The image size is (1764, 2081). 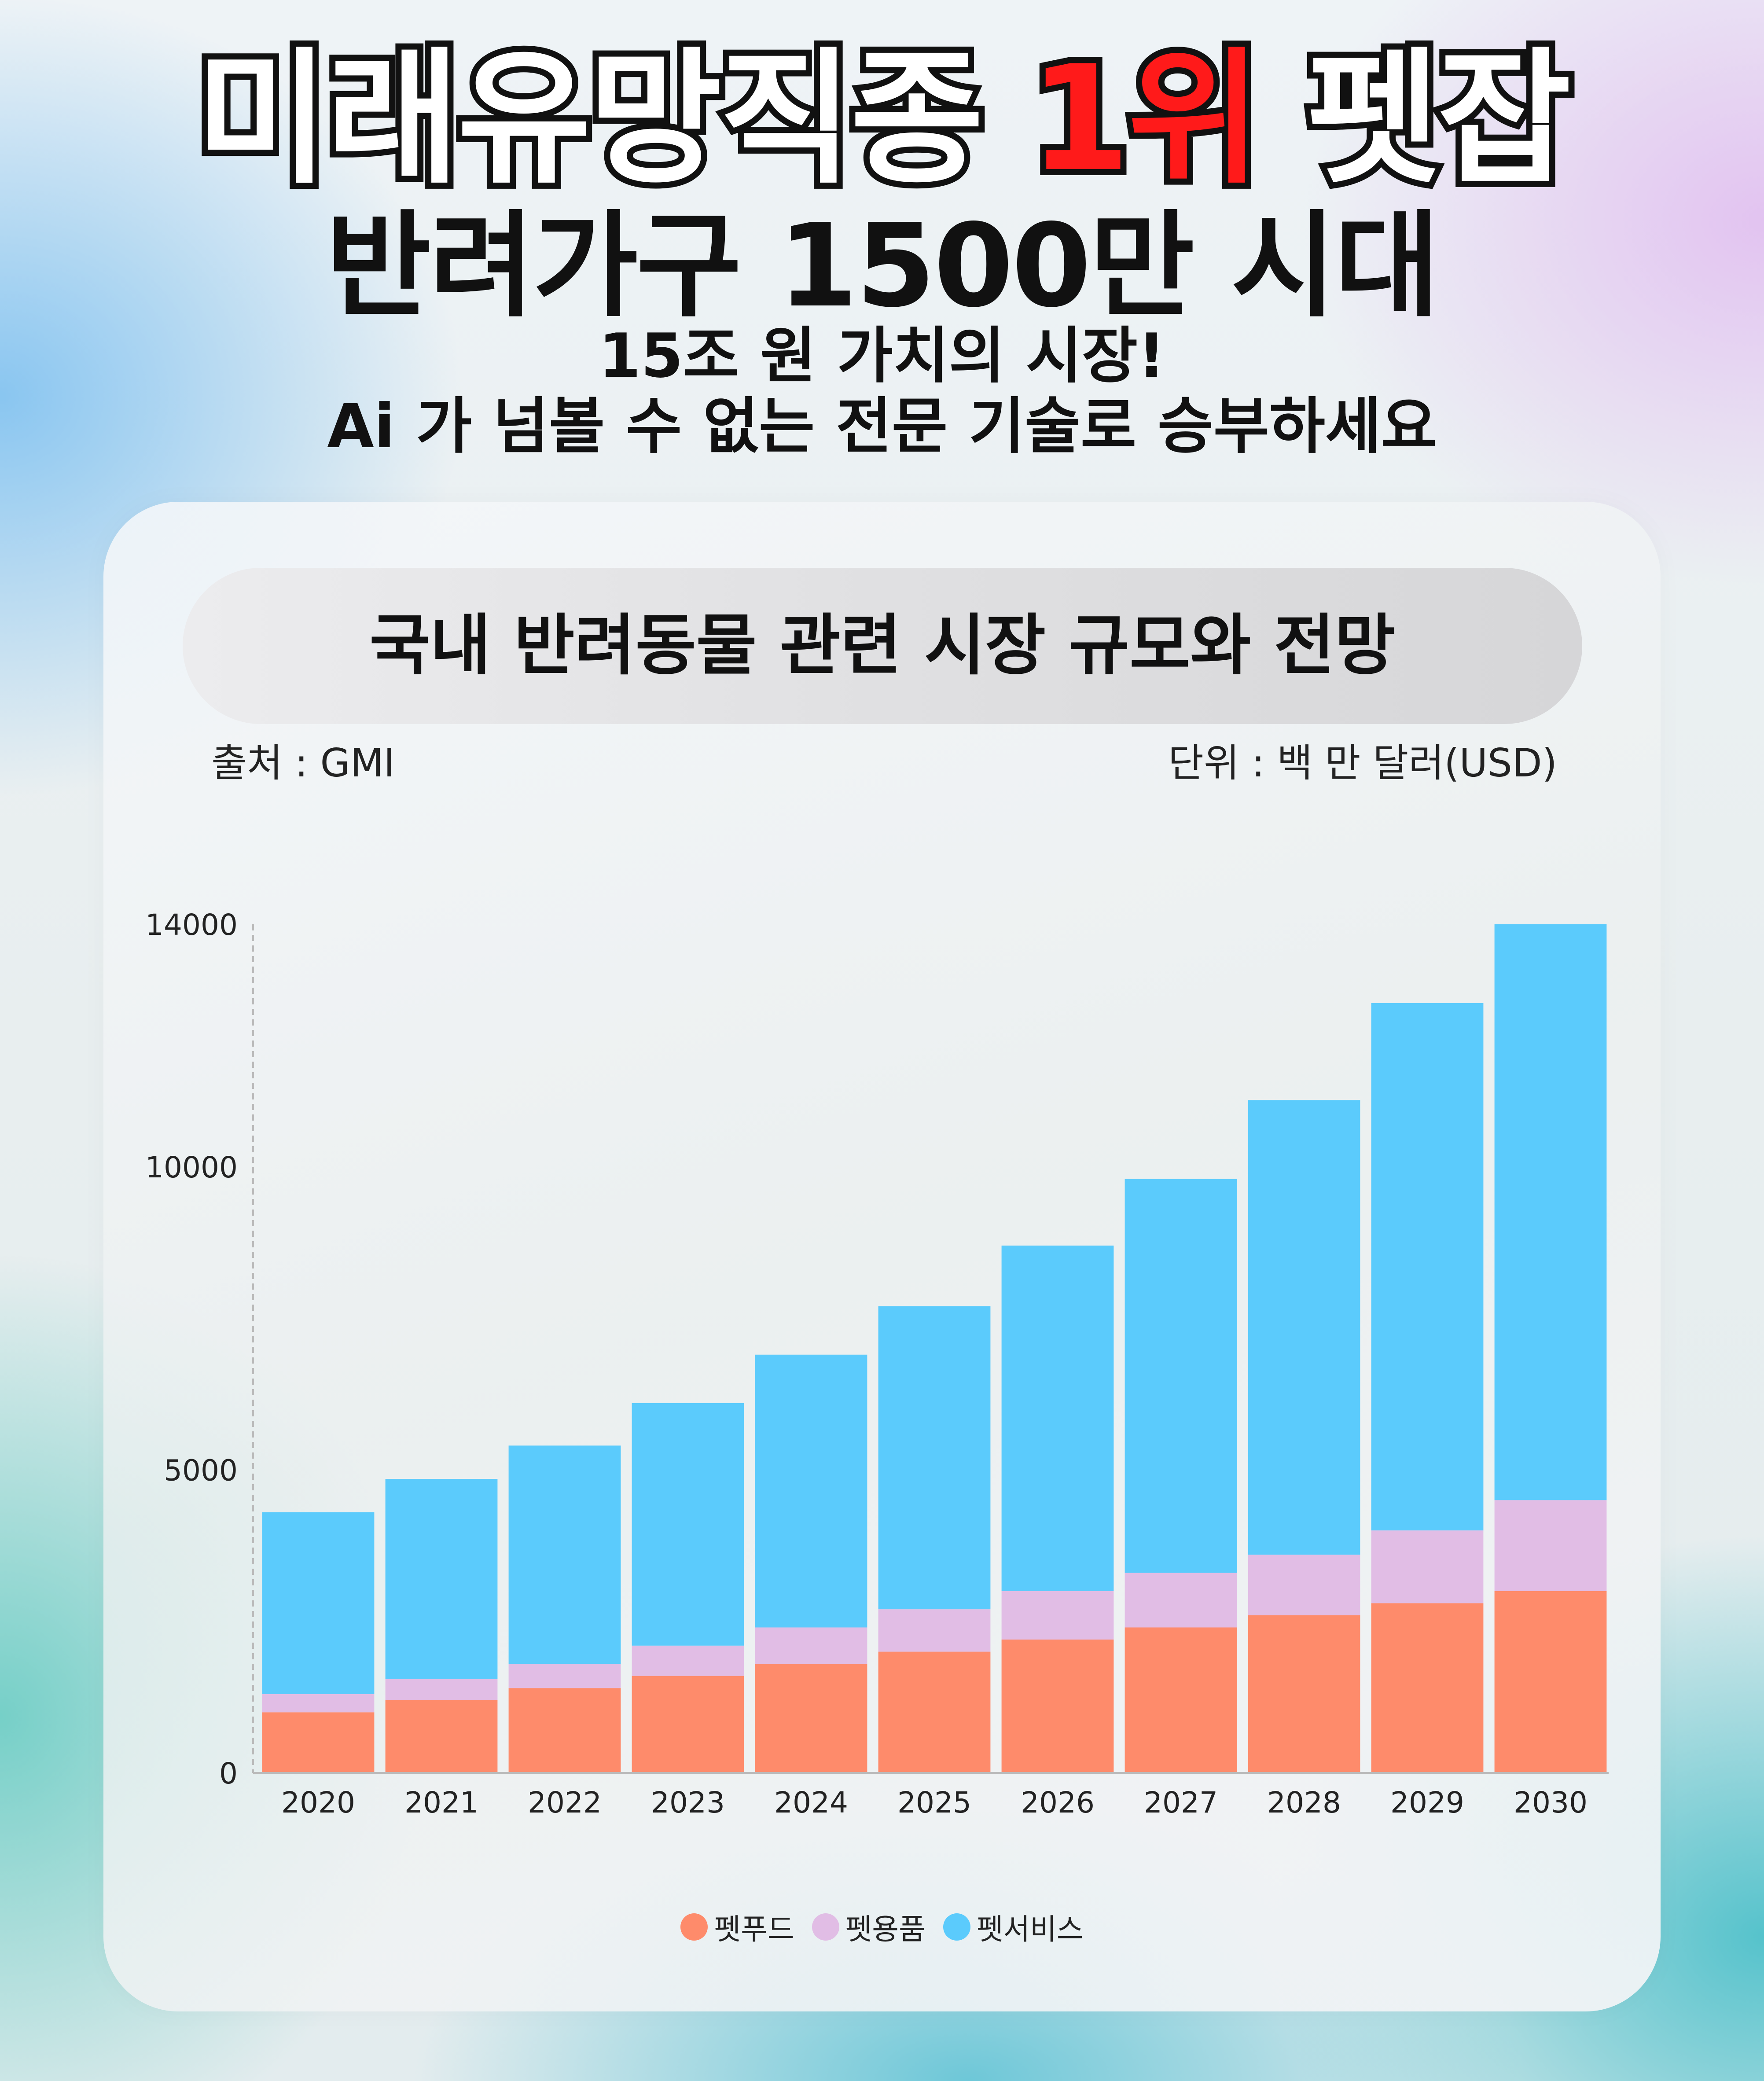 What do you see at coordinates (754, 1929) in the screenshot?
I see `legend-label: 펫푸드` at bounding box center [754, 1929].